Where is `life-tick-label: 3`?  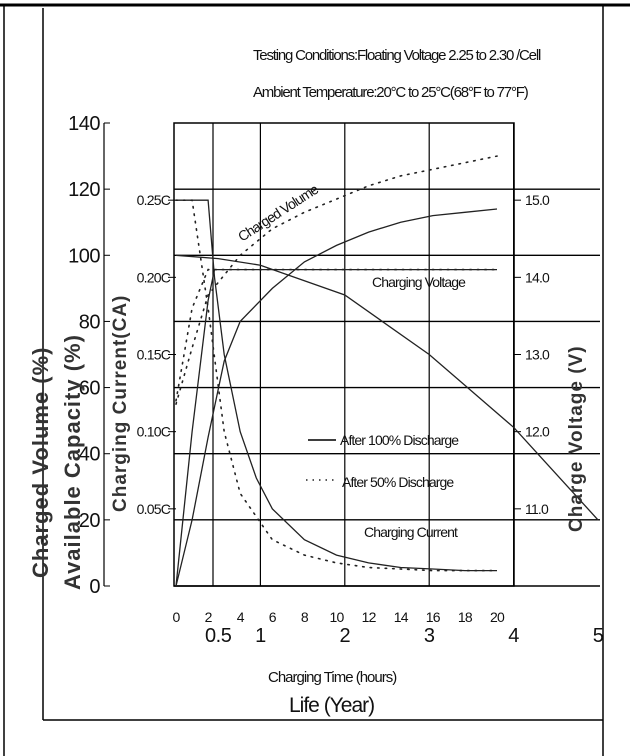 life-tick-label: 3 is located at coordinates (429, 636).